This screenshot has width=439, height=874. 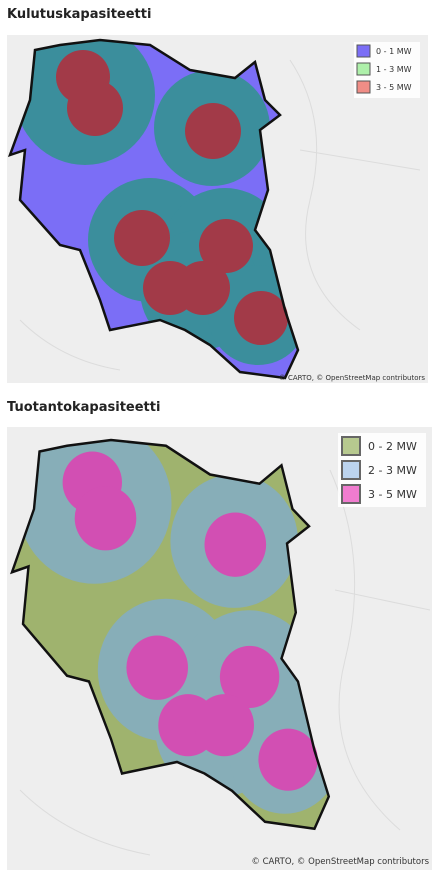 I want to click on legend-label: 0 - 2 MW, so click(x=392, y=446).